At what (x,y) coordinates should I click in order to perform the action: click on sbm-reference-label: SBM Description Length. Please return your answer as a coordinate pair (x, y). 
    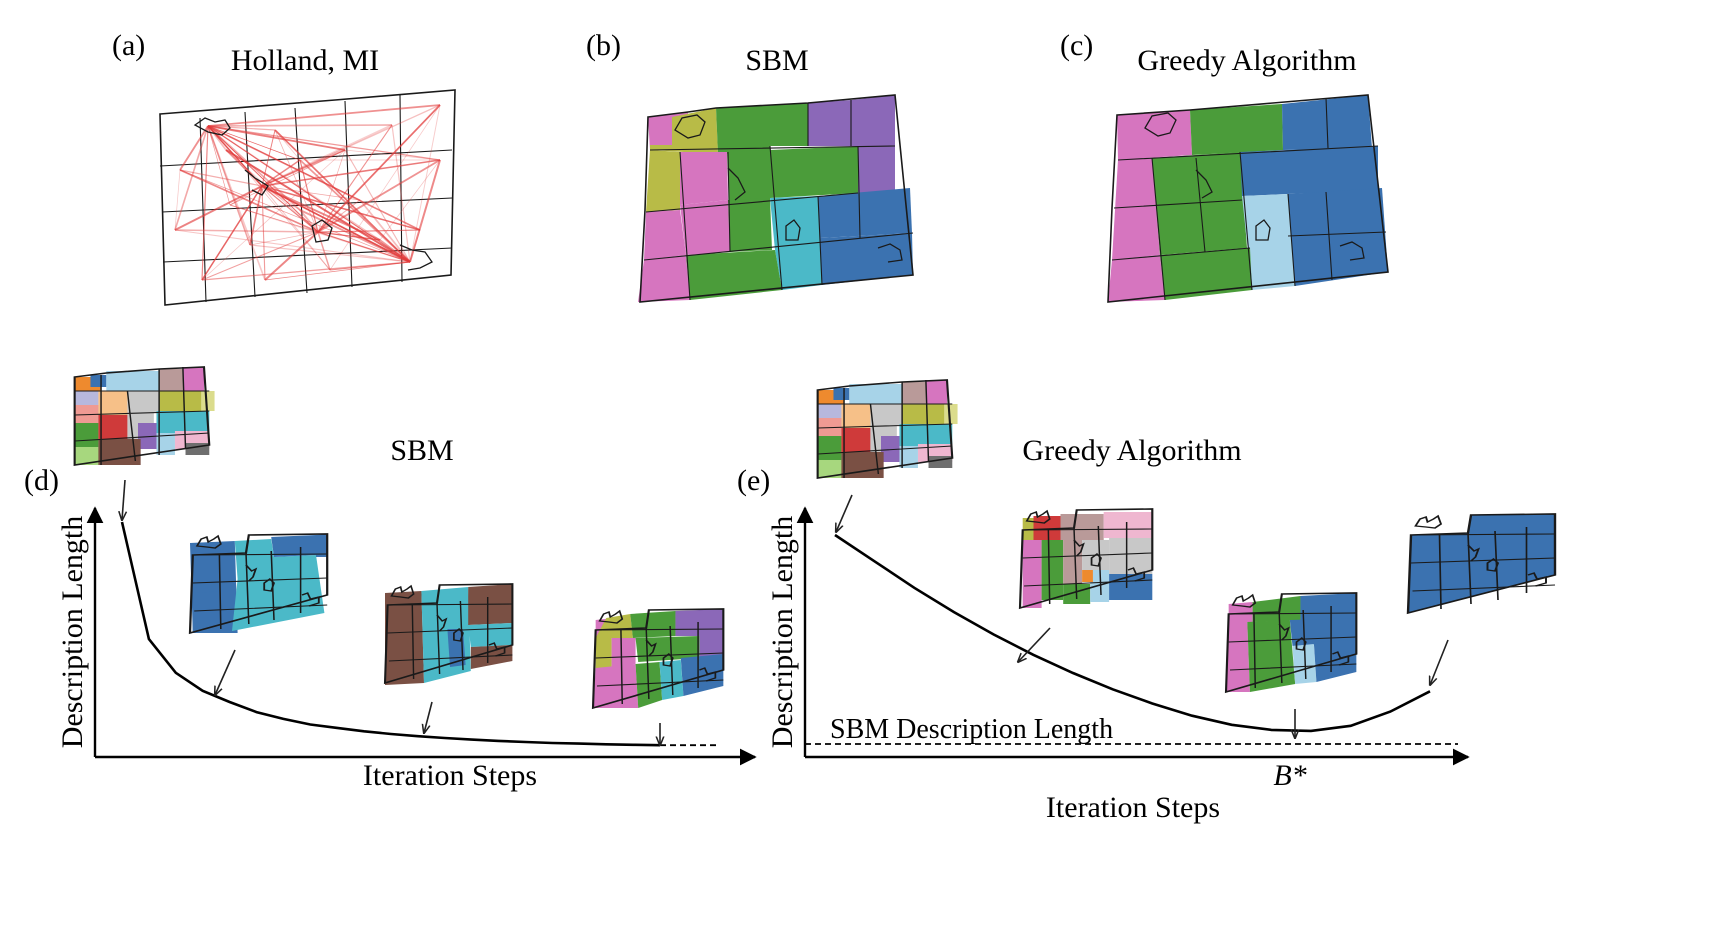
    Looking at the image, I should click on (971, 729).